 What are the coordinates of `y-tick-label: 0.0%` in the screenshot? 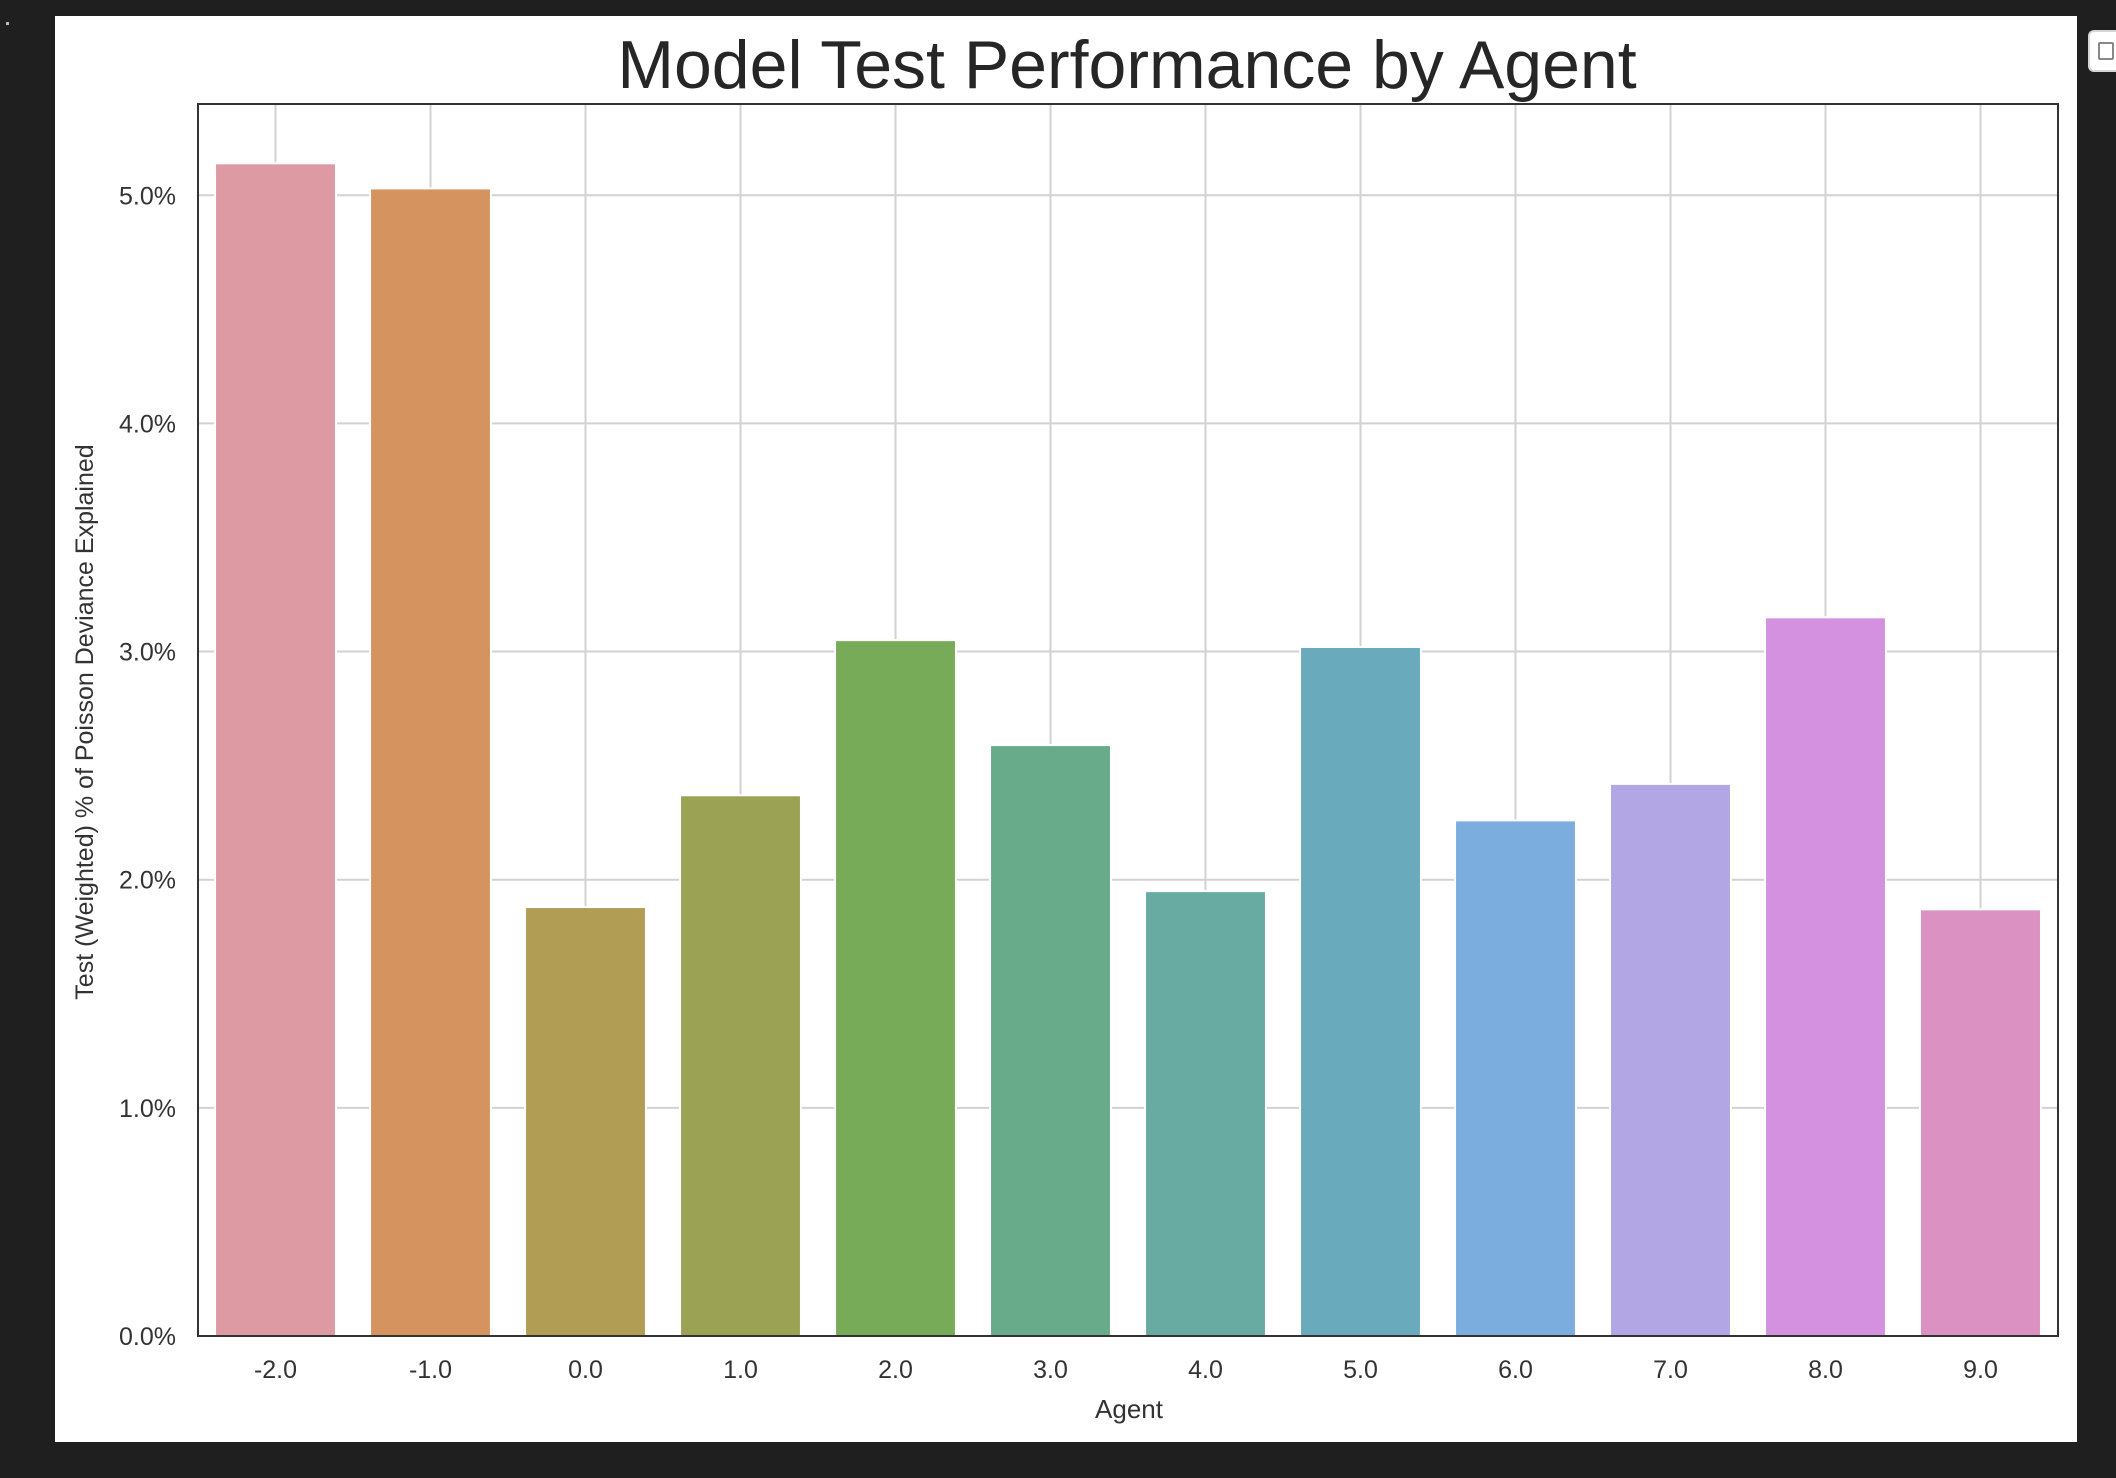 It's located at (147, 1337).